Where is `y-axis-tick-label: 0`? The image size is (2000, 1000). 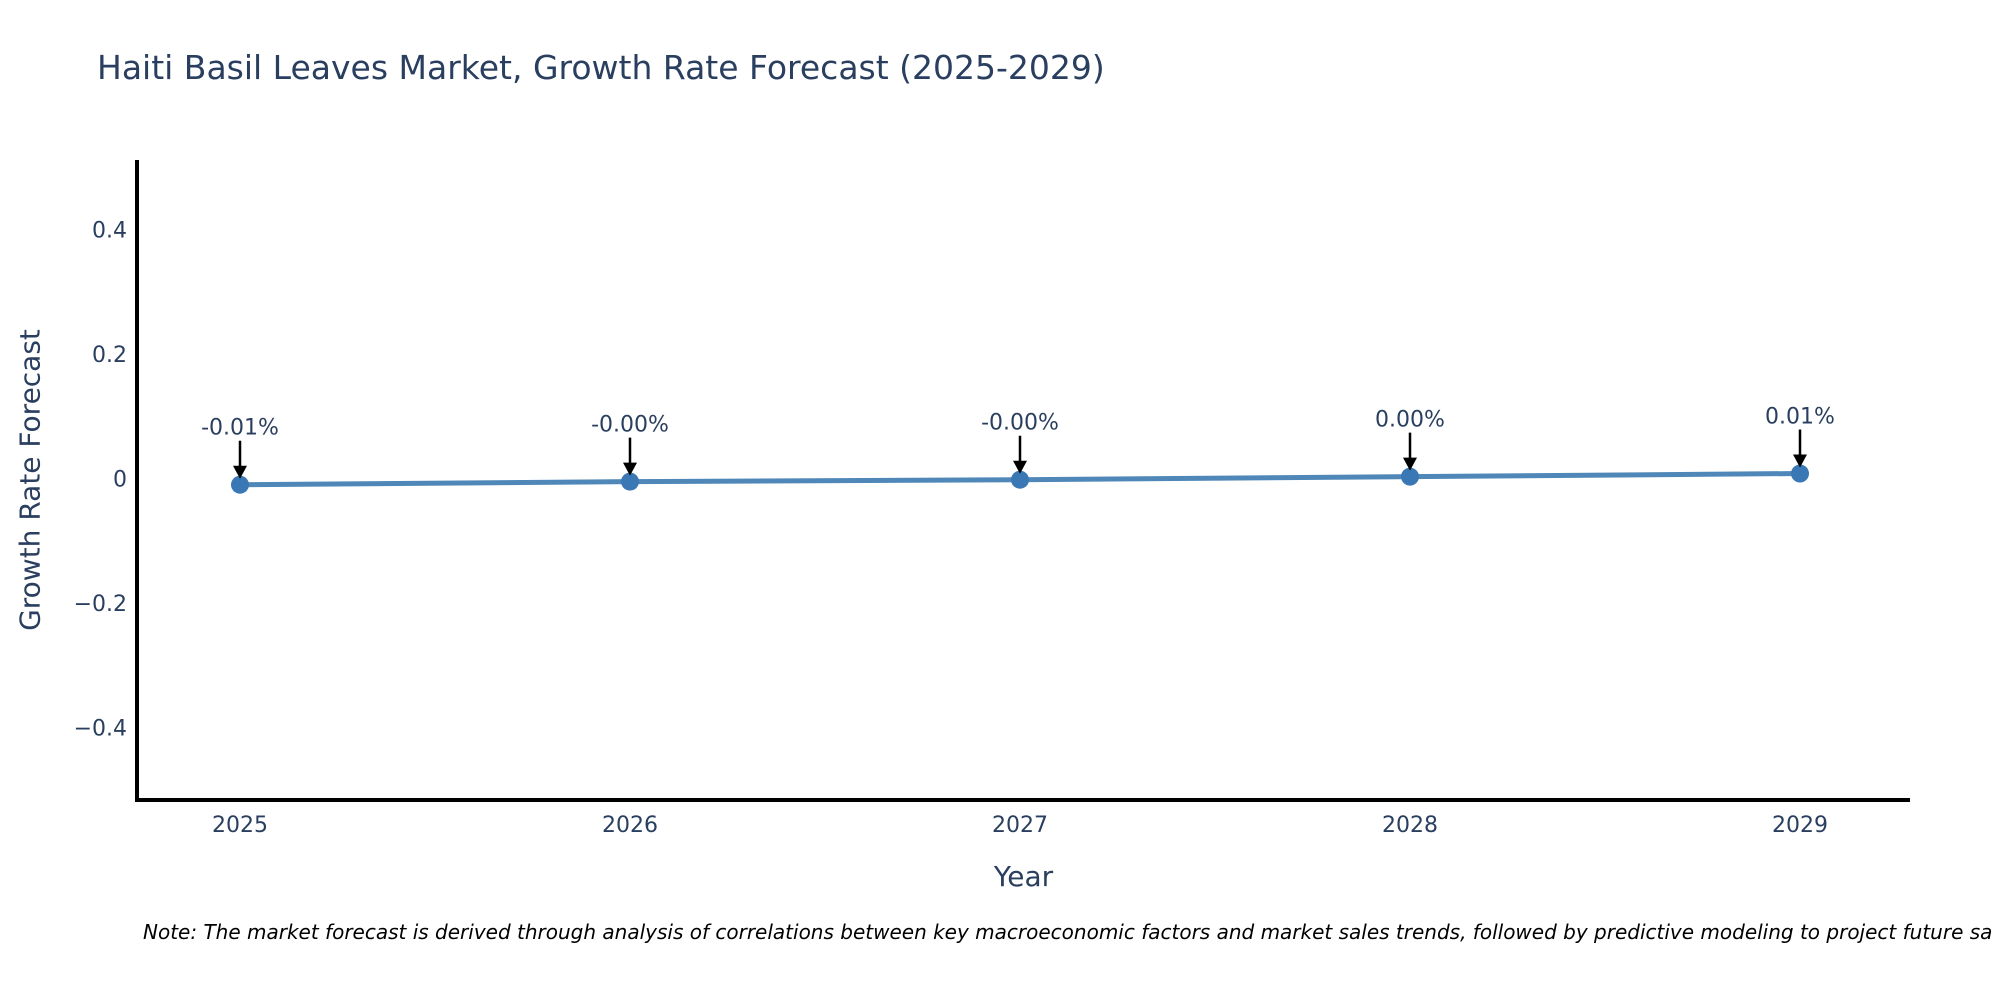 y-axis-tick-label: 0 is located at coordinates (120, 480).